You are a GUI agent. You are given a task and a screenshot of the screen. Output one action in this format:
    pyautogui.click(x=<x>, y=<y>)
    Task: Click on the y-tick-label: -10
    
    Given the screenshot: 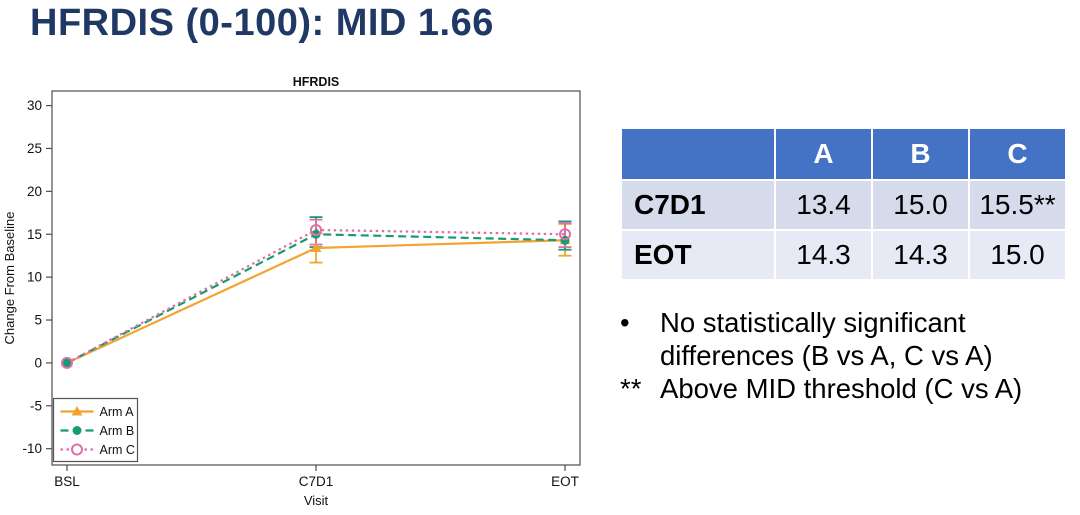 What is the action you would take?
    pyautogui.click(x=32, y=448)
    